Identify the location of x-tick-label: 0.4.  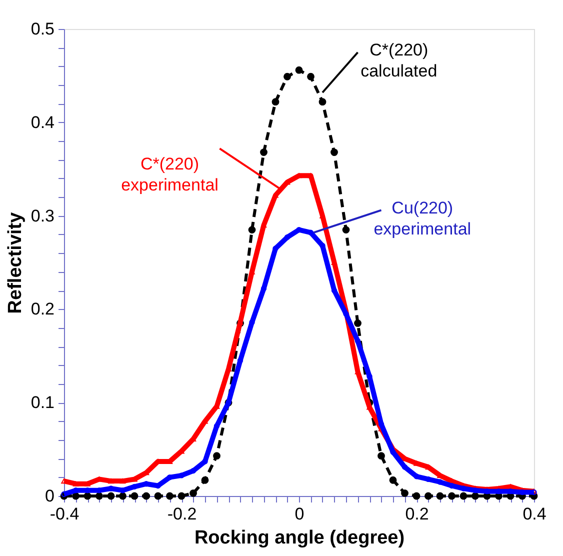
(534, 514).